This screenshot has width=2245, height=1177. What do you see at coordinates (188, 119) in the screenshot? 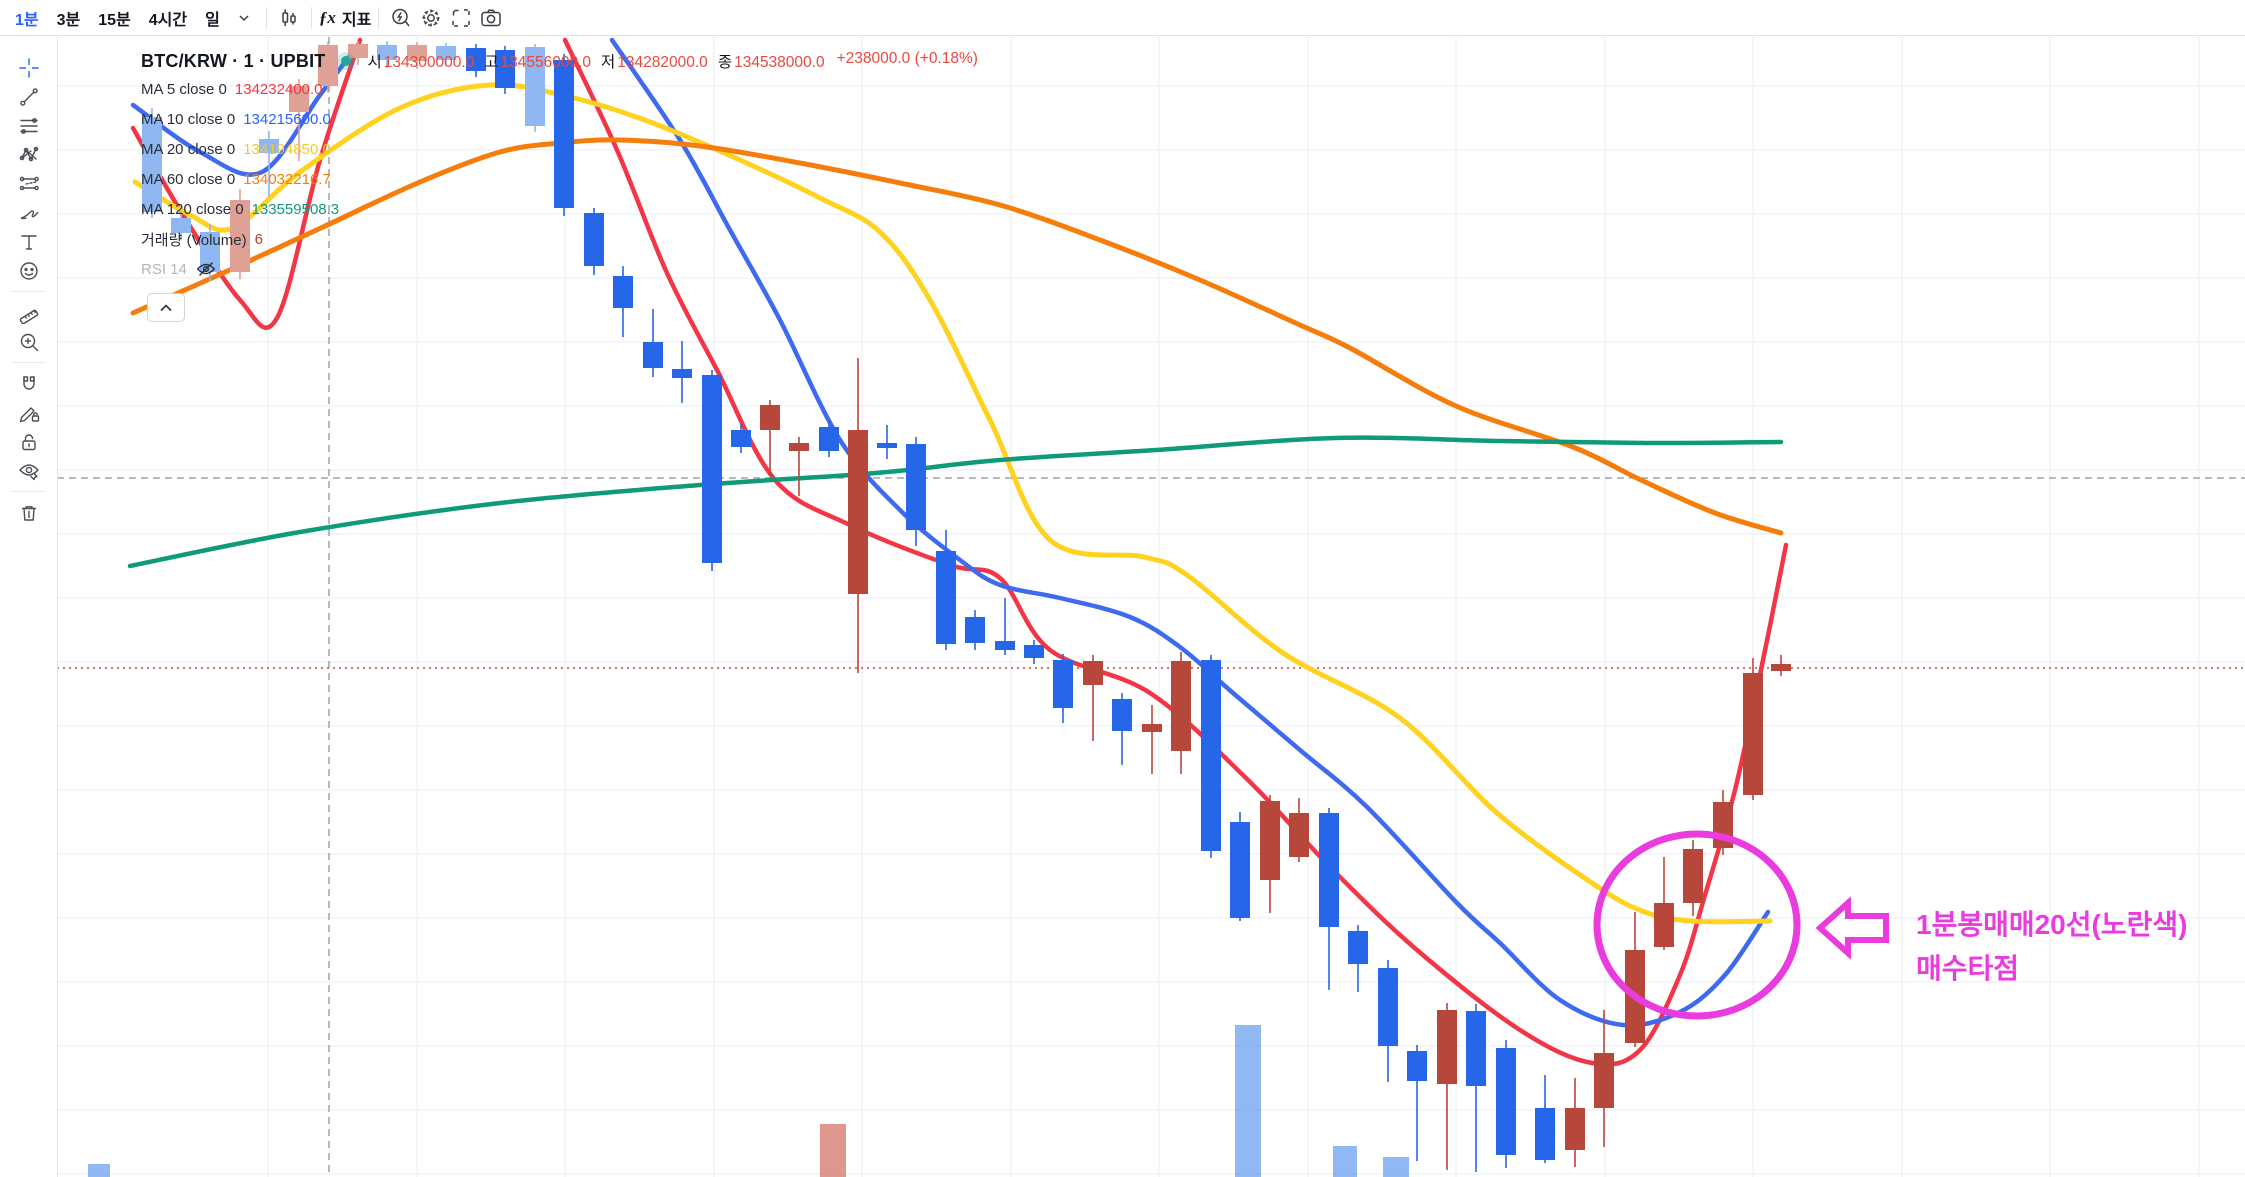
I see `ma-label: MA 10 close 0` at bounding box center [188, 119].